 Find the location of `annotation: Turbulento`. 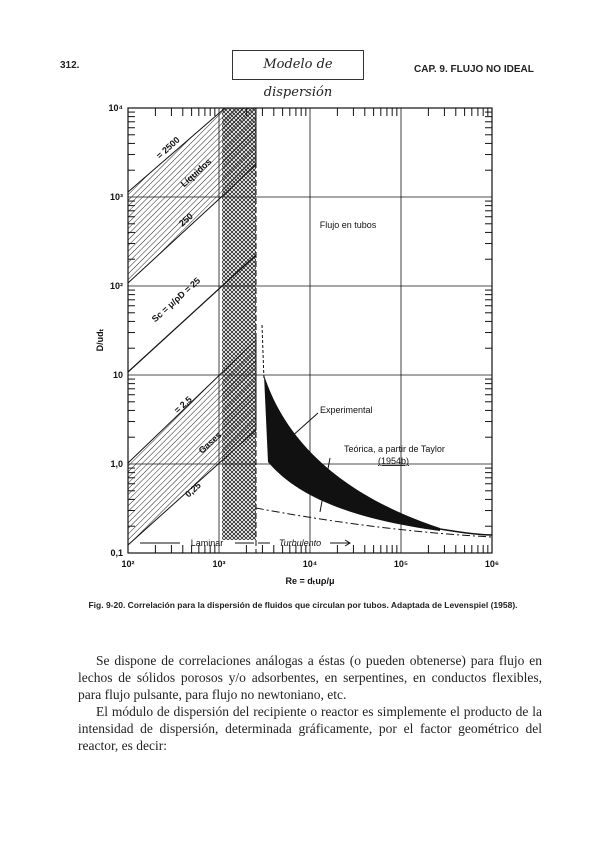

annotation: Turbulento is located at coordinates (300, 543).